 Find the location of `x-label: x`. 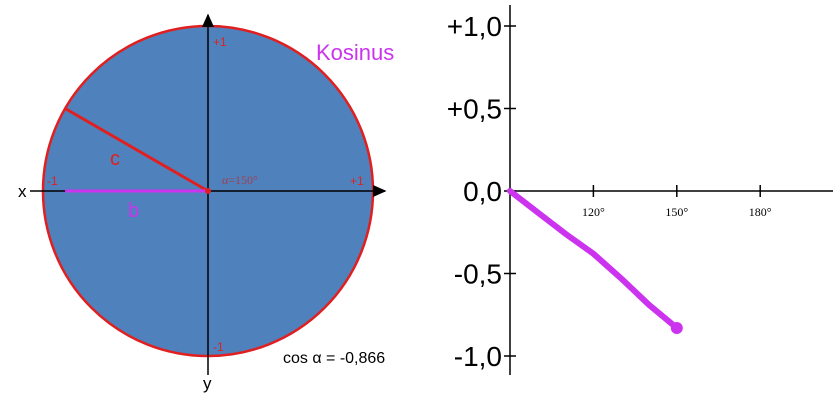

x-label: x is located at coordinates (22, 191).